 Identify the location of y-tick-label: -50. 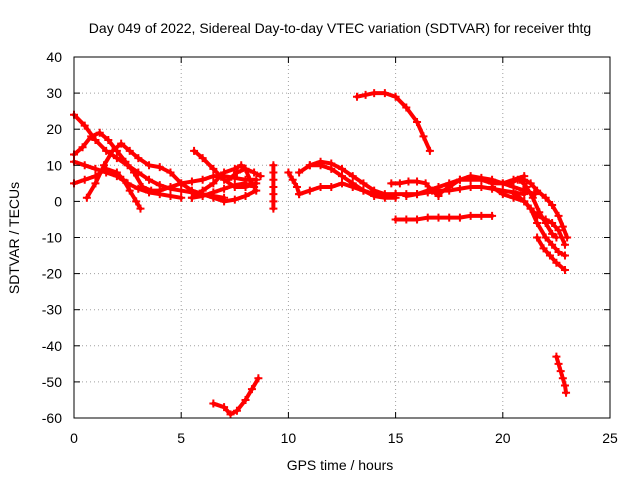
(52, 382).